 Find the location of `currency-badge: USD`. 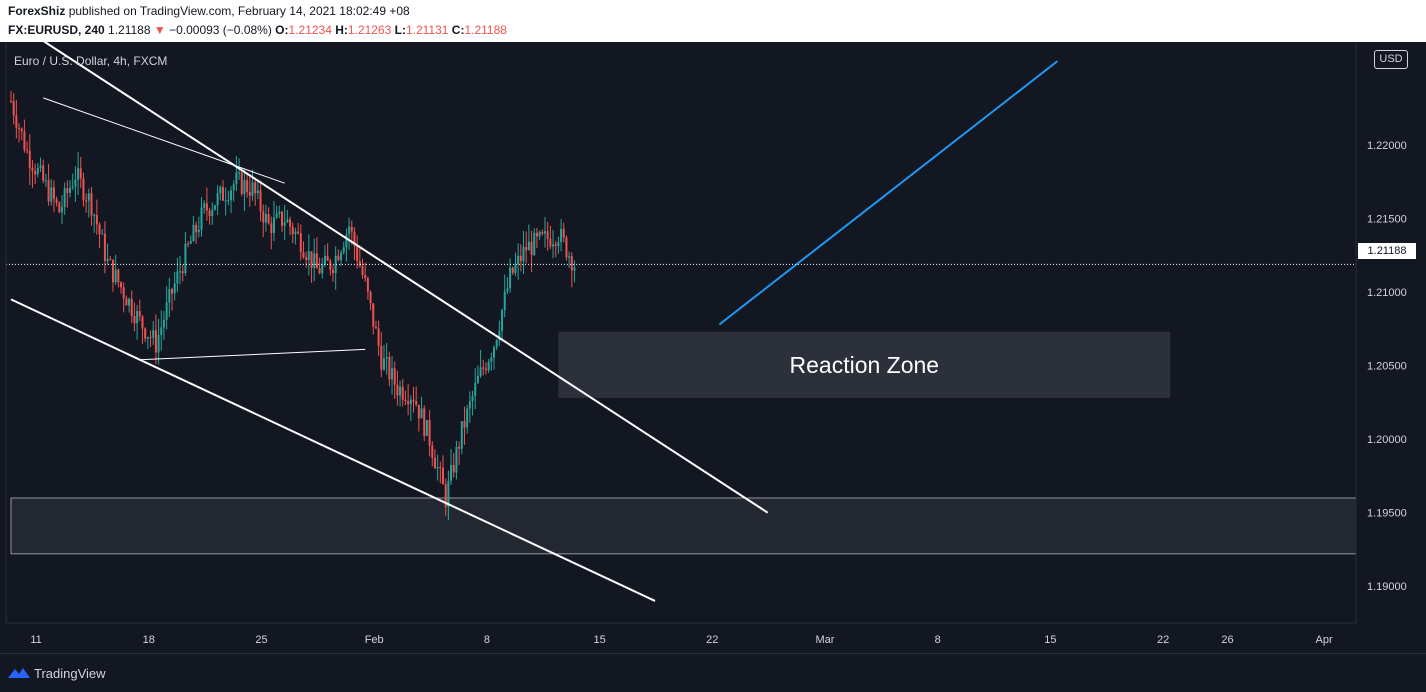

currency-badge: USD is located at coordinates (1391, 59).